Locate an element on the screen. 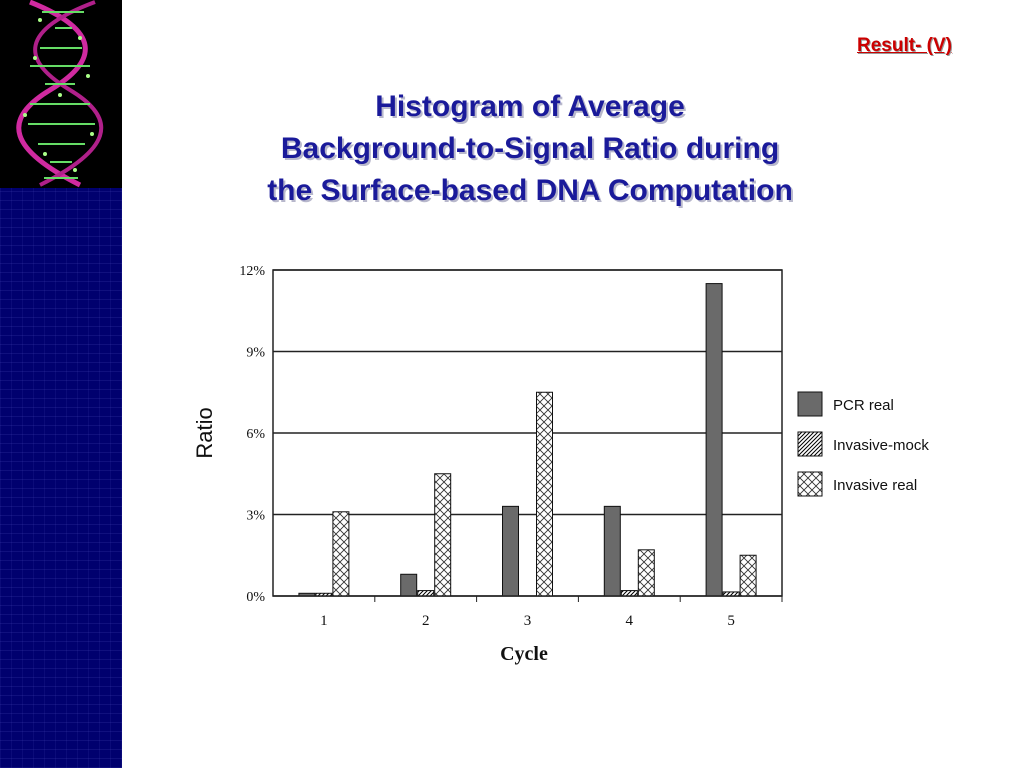 This screenshot has width=1024, height=768. sidebar-pattern is located at coordinates (61, 478).